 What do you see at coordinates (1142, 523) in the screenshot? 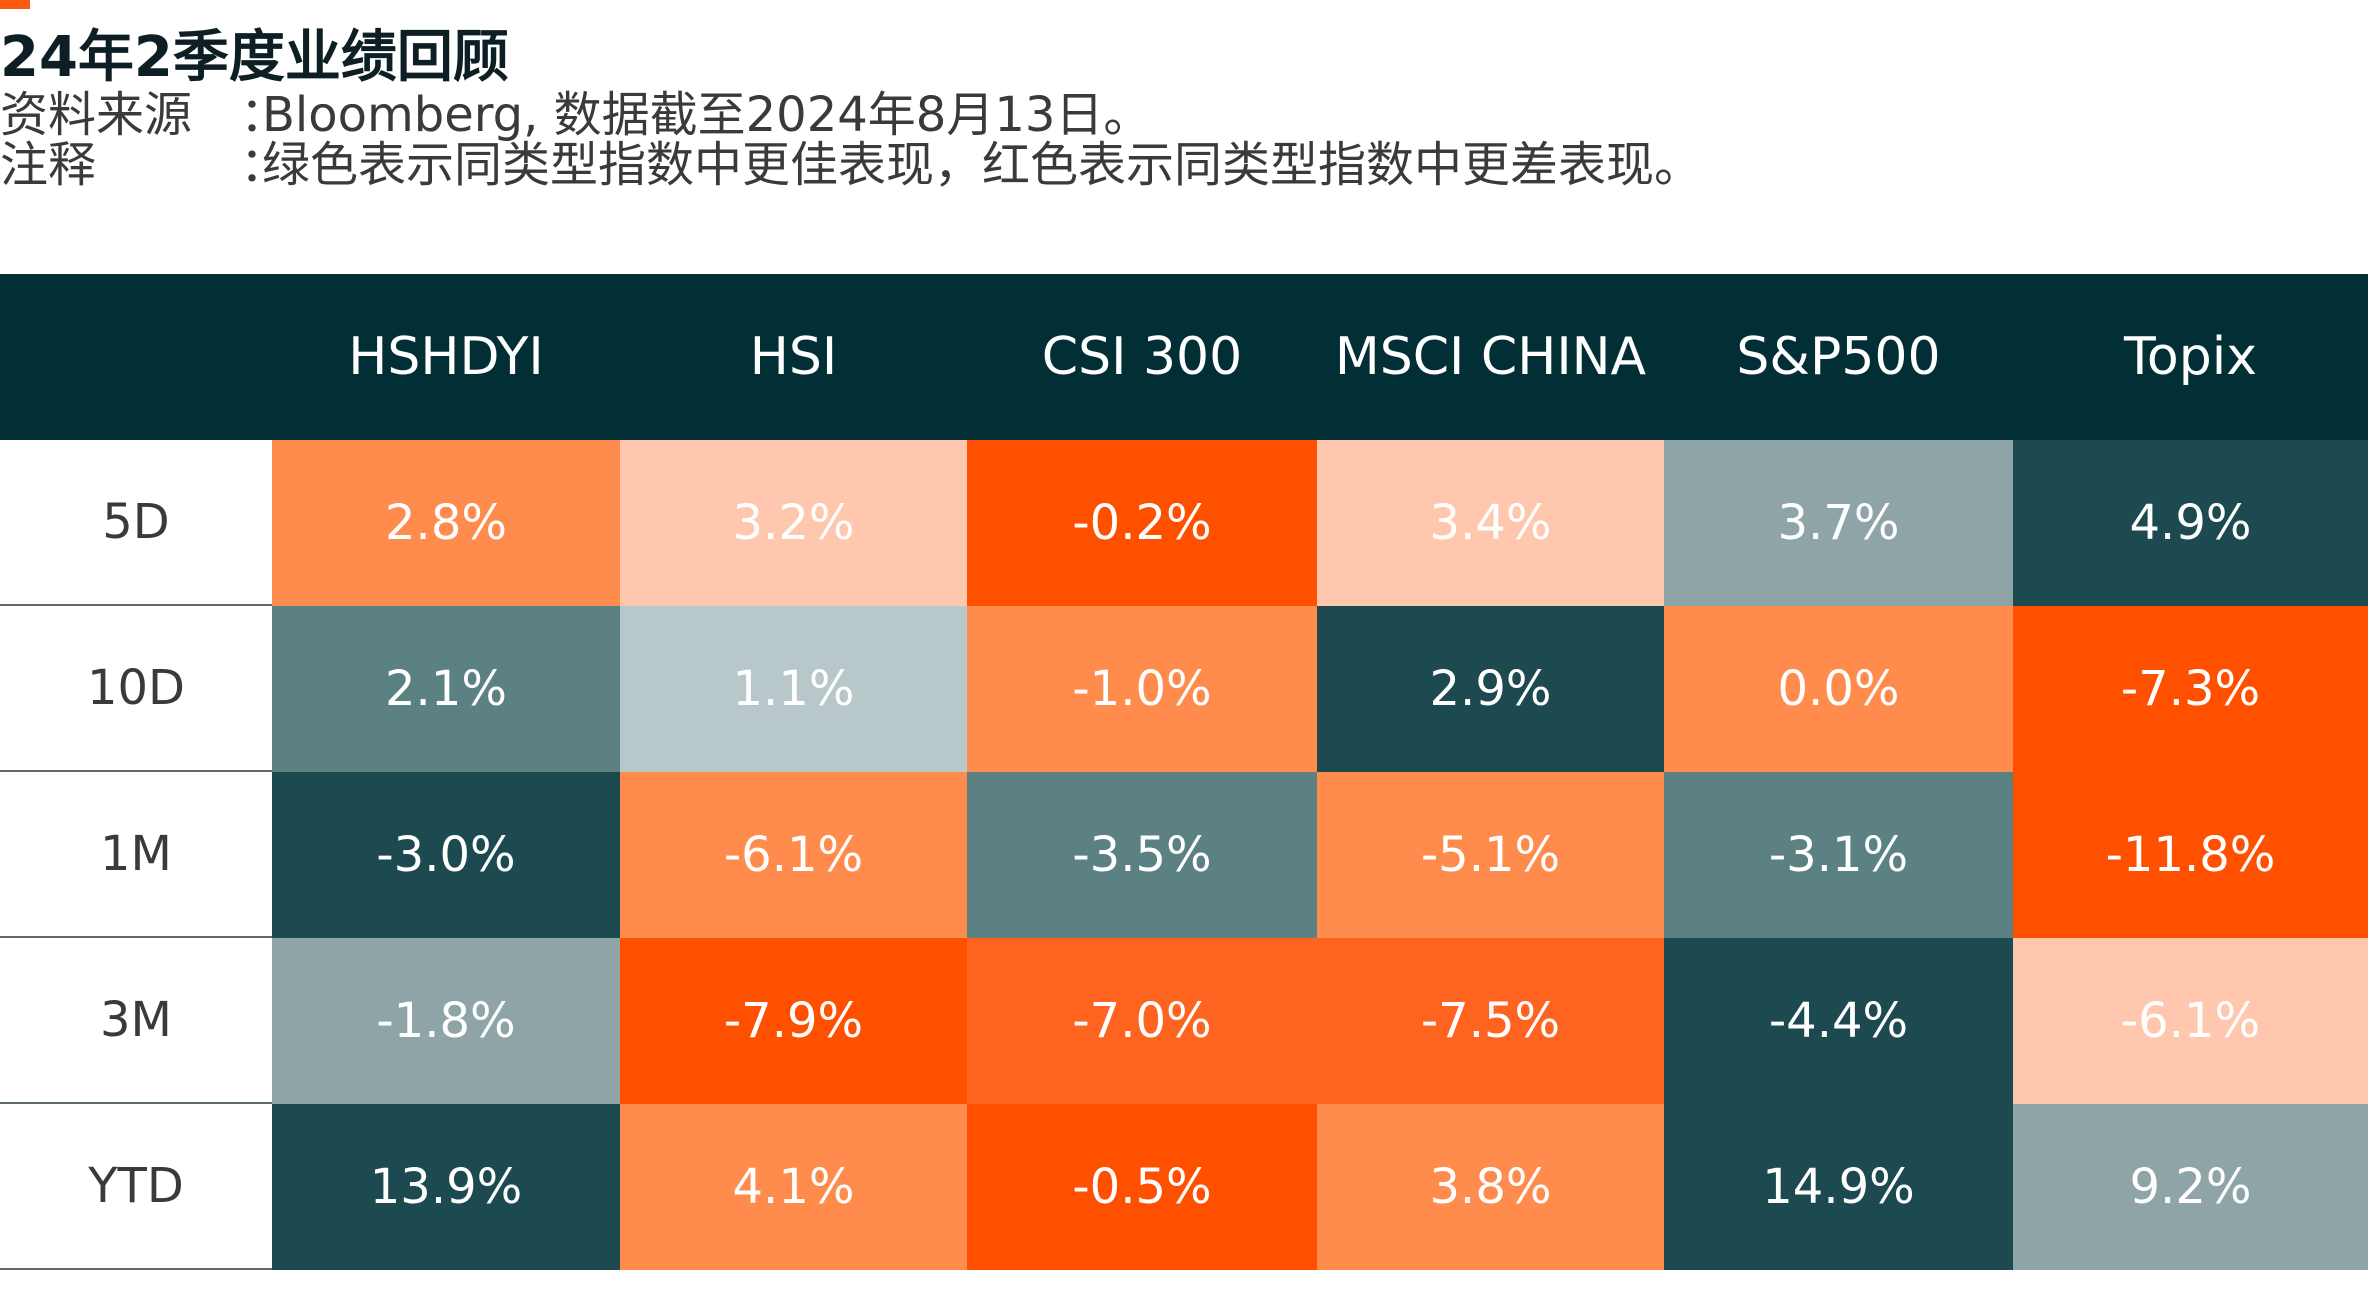
I see `table-cell: -0.2%` at bounding box center [1142, 523].